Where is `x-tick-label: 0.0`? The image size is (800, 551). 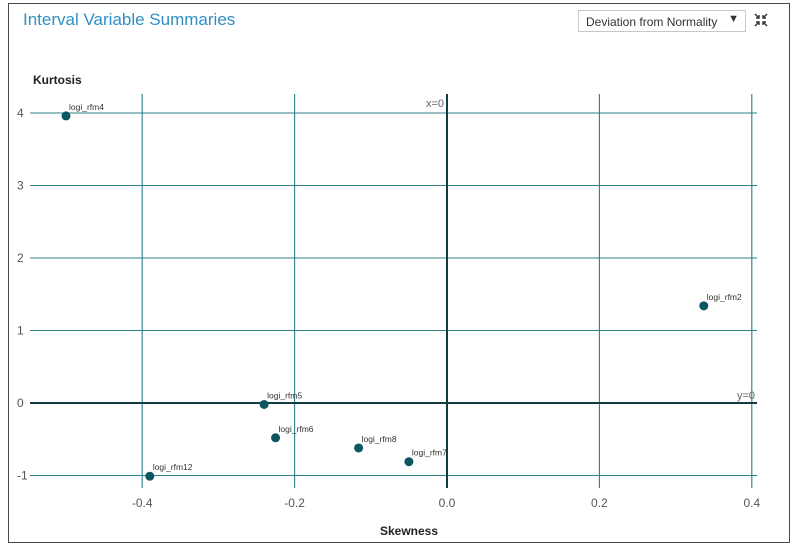 x-tick-label: 0.0 is located at coordinates (447, 503).